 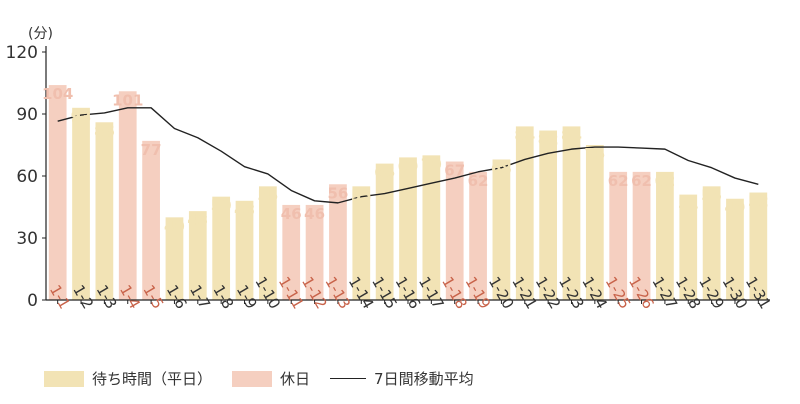 I want to click on data-label: 52, so click(x=758, y=202).